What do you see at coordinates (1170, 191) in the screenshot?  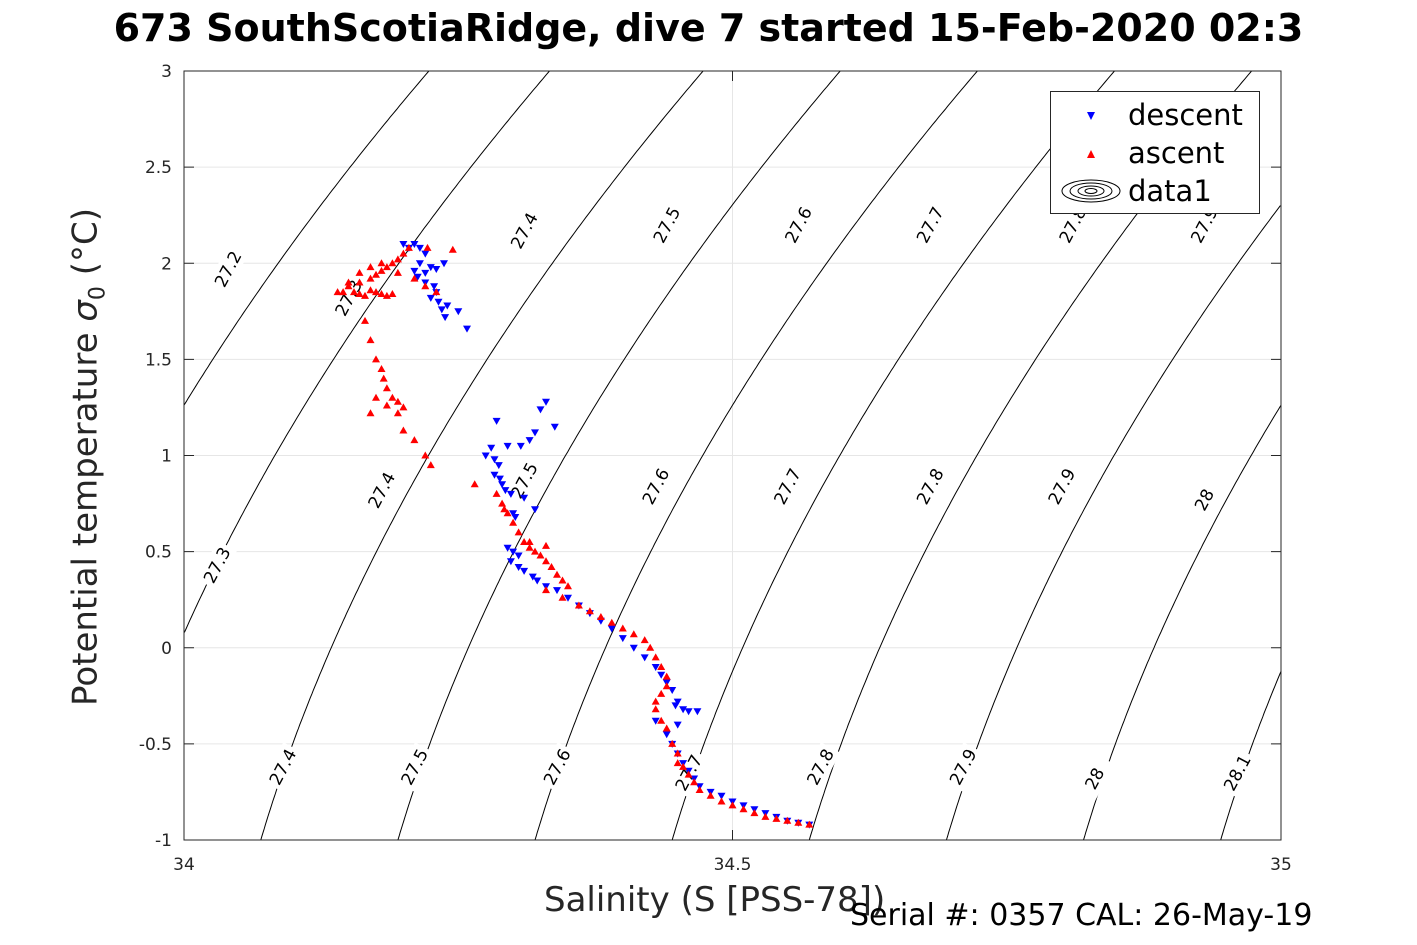 I see `legend-label-data1: data1` at bounding box center [1170, 191].